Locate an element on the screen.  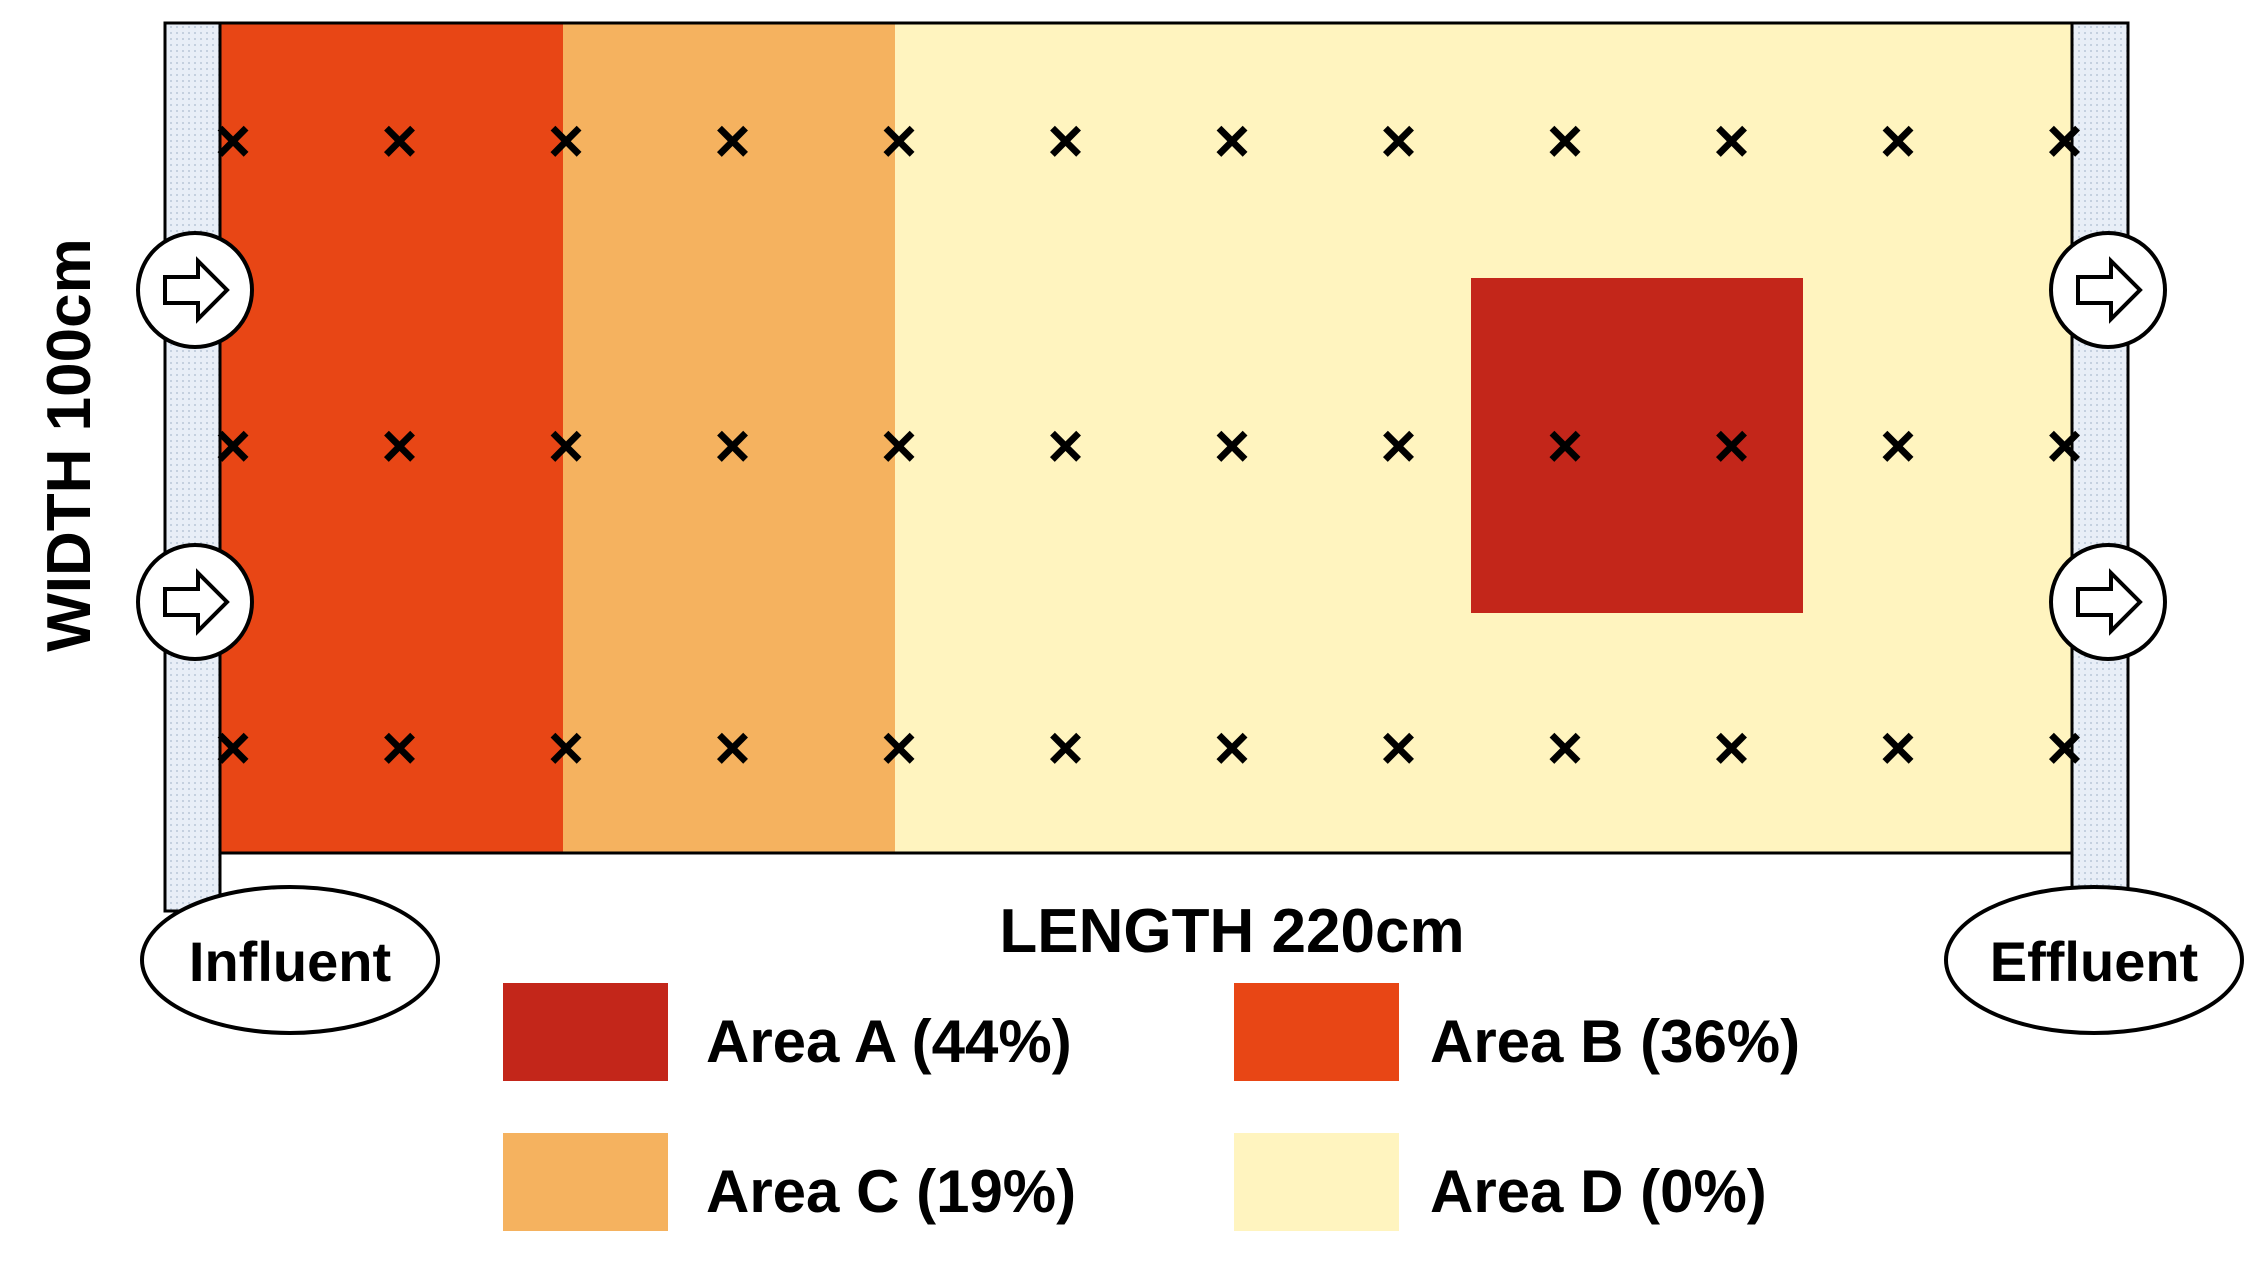
outlet-arrow-bottom is located at coordinates (2108, 602).